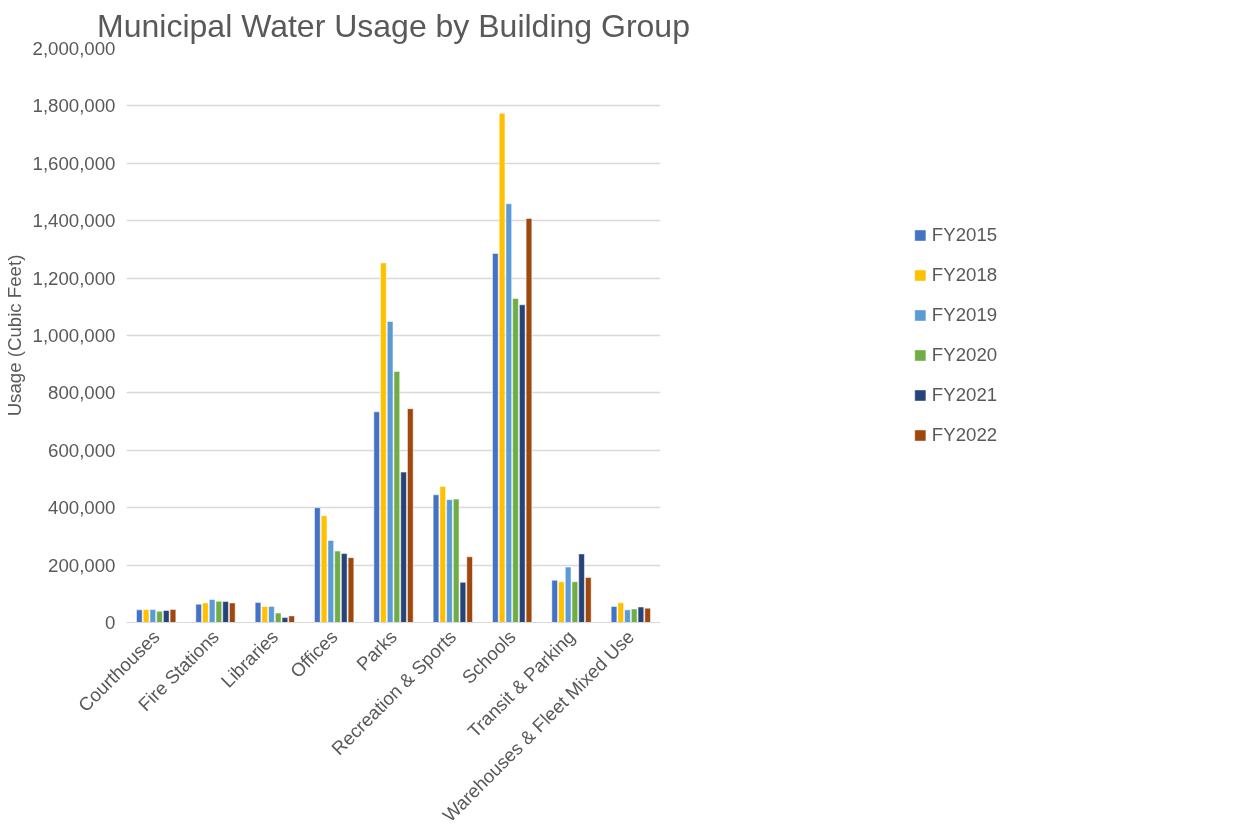 This screenshot has width=1252, height=838. What do you see at coordinates (74, 335) in the screenshot?
I see `y-tick-label: 1,000,000` at bounding box center [74, 335].